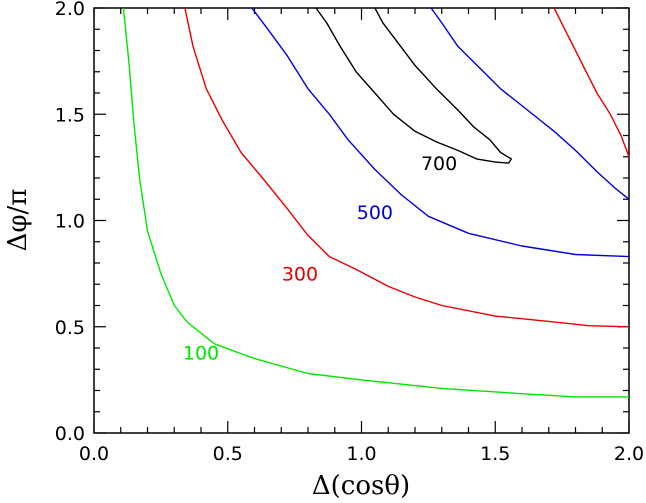  I want to click on y-tick-label: 2.0, so click(70, 10).